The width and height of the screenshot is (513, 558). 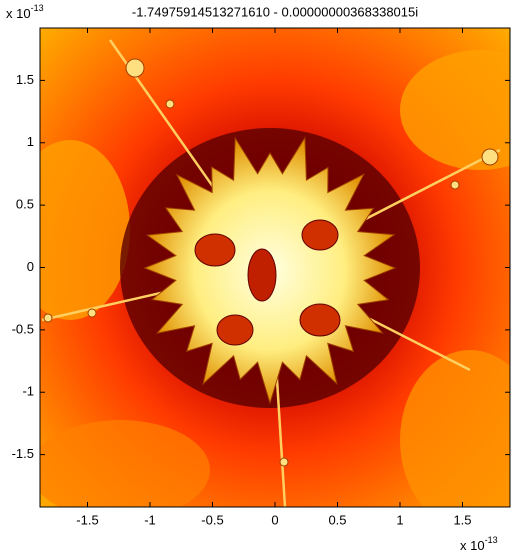 I want to click on y-tick-label: -0.5, so click(x=23, y=328).